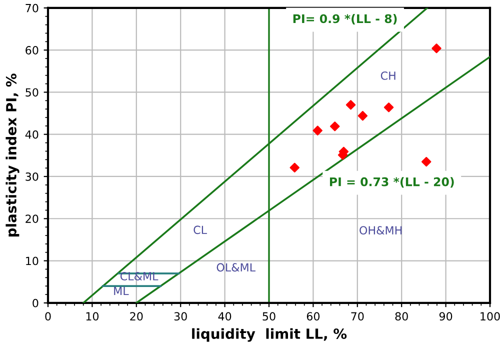 Image resolution: width=500 pixels, height=345 pixels. Describe the element at coordinates (136, 316) in the screenshot. I see `x-tick-label: 20` at that location.